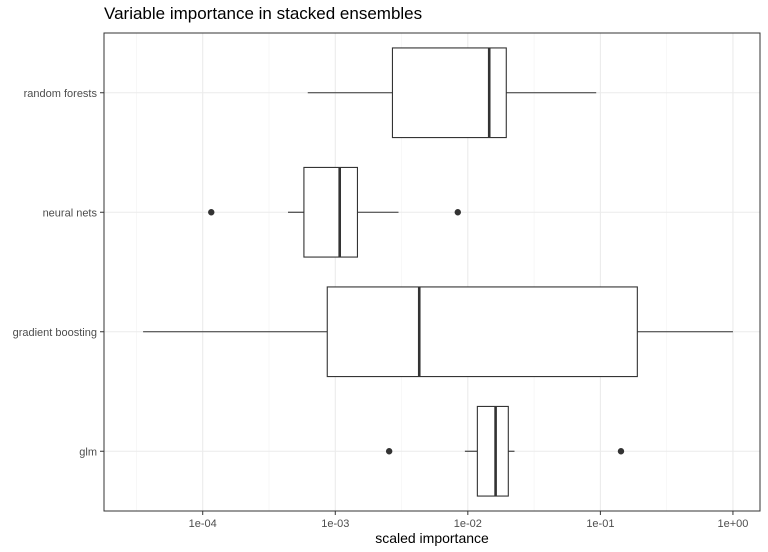 This screenshot has height=552, width=768. Describe the element at coordinates (70, 213) in the screenshot. I see `y-tick-label: neural nets` at that location.